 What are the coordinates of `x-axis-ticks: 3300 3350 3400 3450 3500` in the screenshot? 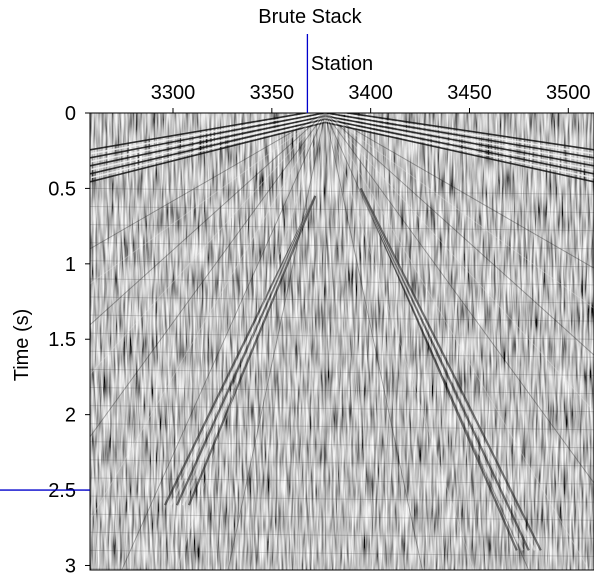 It's located at (371, 97).